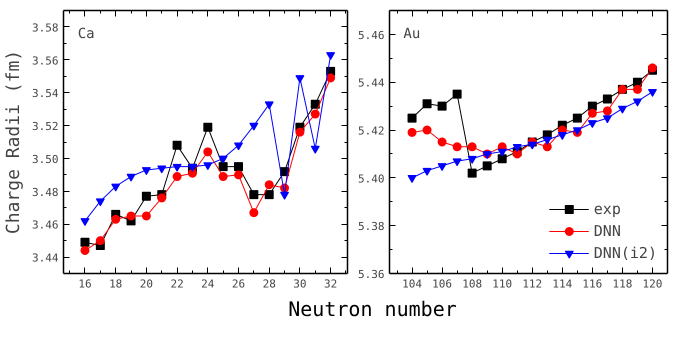 The height and width of the screenshot is (340, 700). What do you see at coordinates (86, 34) in the screenshot?
I see `annotation: Ca` at bounding box center [86, 34].